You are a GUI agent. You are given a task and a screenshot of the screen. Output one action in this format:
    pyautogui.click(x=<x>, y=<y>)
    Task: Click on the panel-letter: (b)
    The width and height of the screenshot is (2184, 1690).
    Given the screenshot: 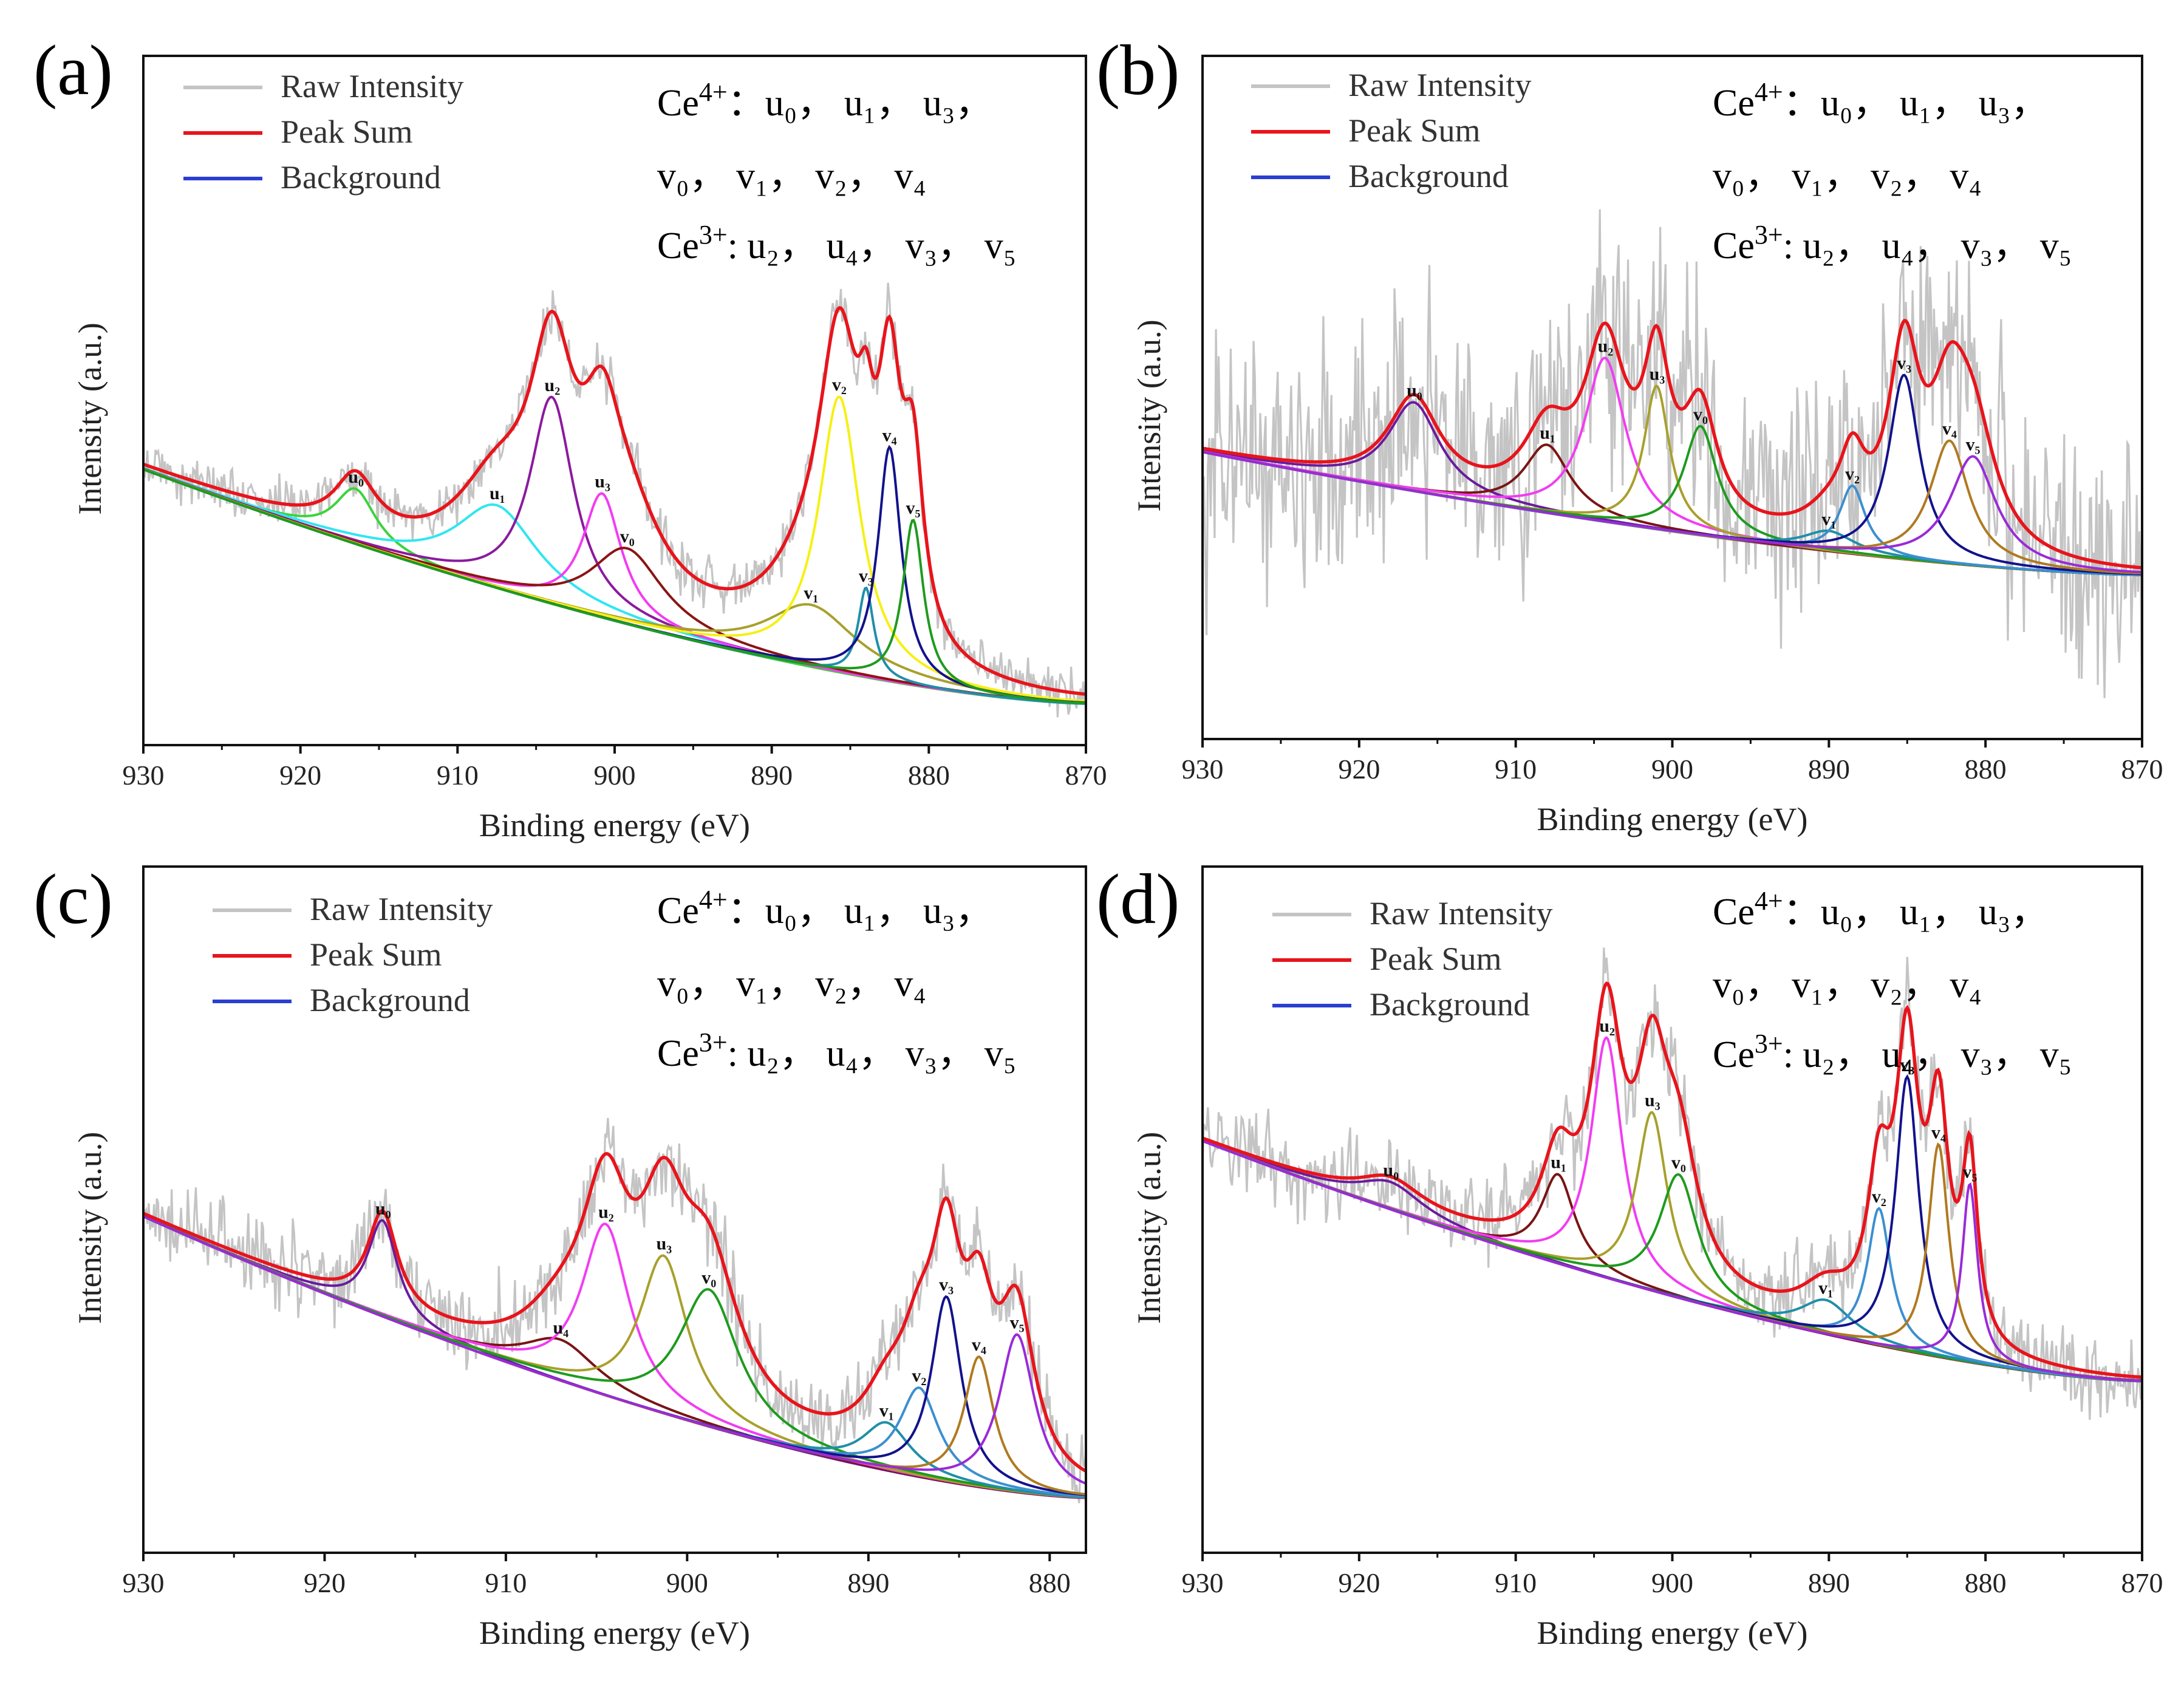 What is the action you would take?
    pyautogui.click(x=1138, y=70)
    